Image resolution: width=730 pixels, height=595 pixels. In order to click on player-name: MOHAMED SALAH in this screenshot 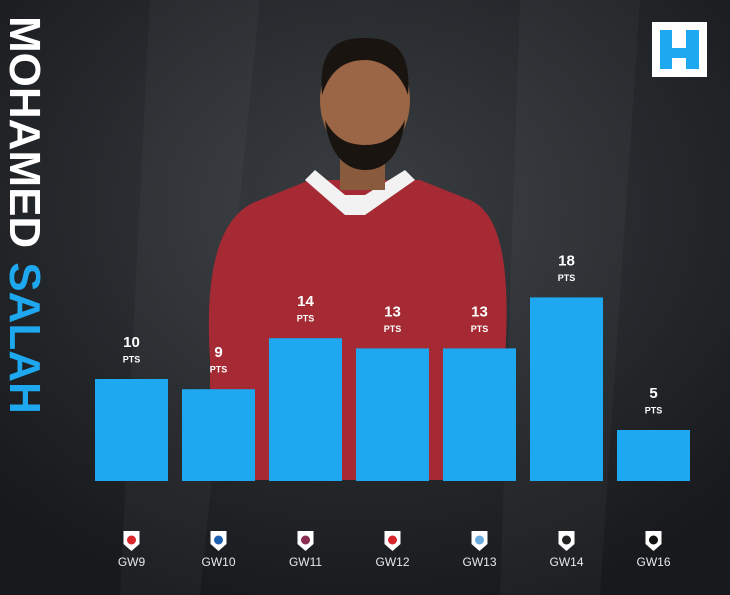, I will do `click(24, 215)`.